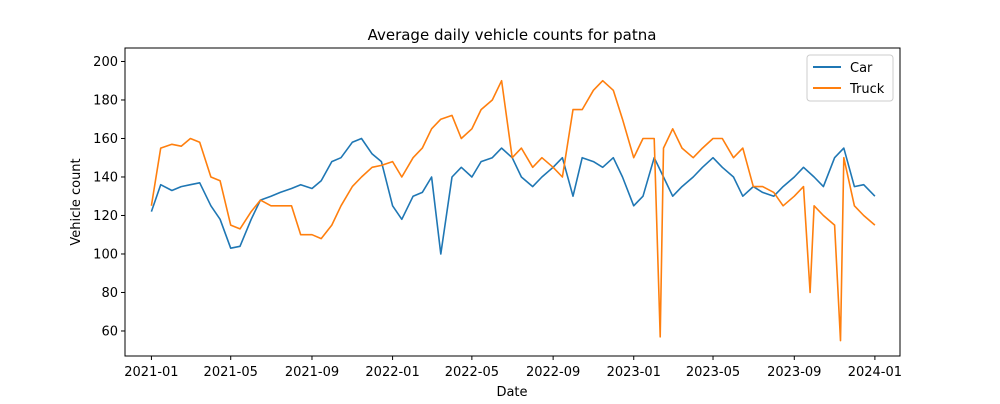 Image resolution: width=1000 pixels, height=404 pixels. I want to click on y-tick-label: 60, so click(109, 331).